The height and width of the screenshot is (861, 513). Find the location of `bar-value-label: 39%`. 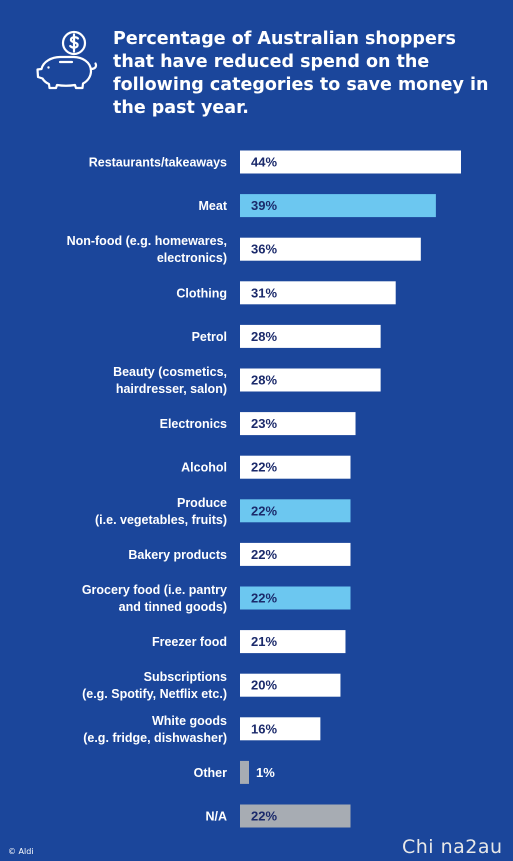

bar-value-label: 39% is located at coordinates (264, 205).